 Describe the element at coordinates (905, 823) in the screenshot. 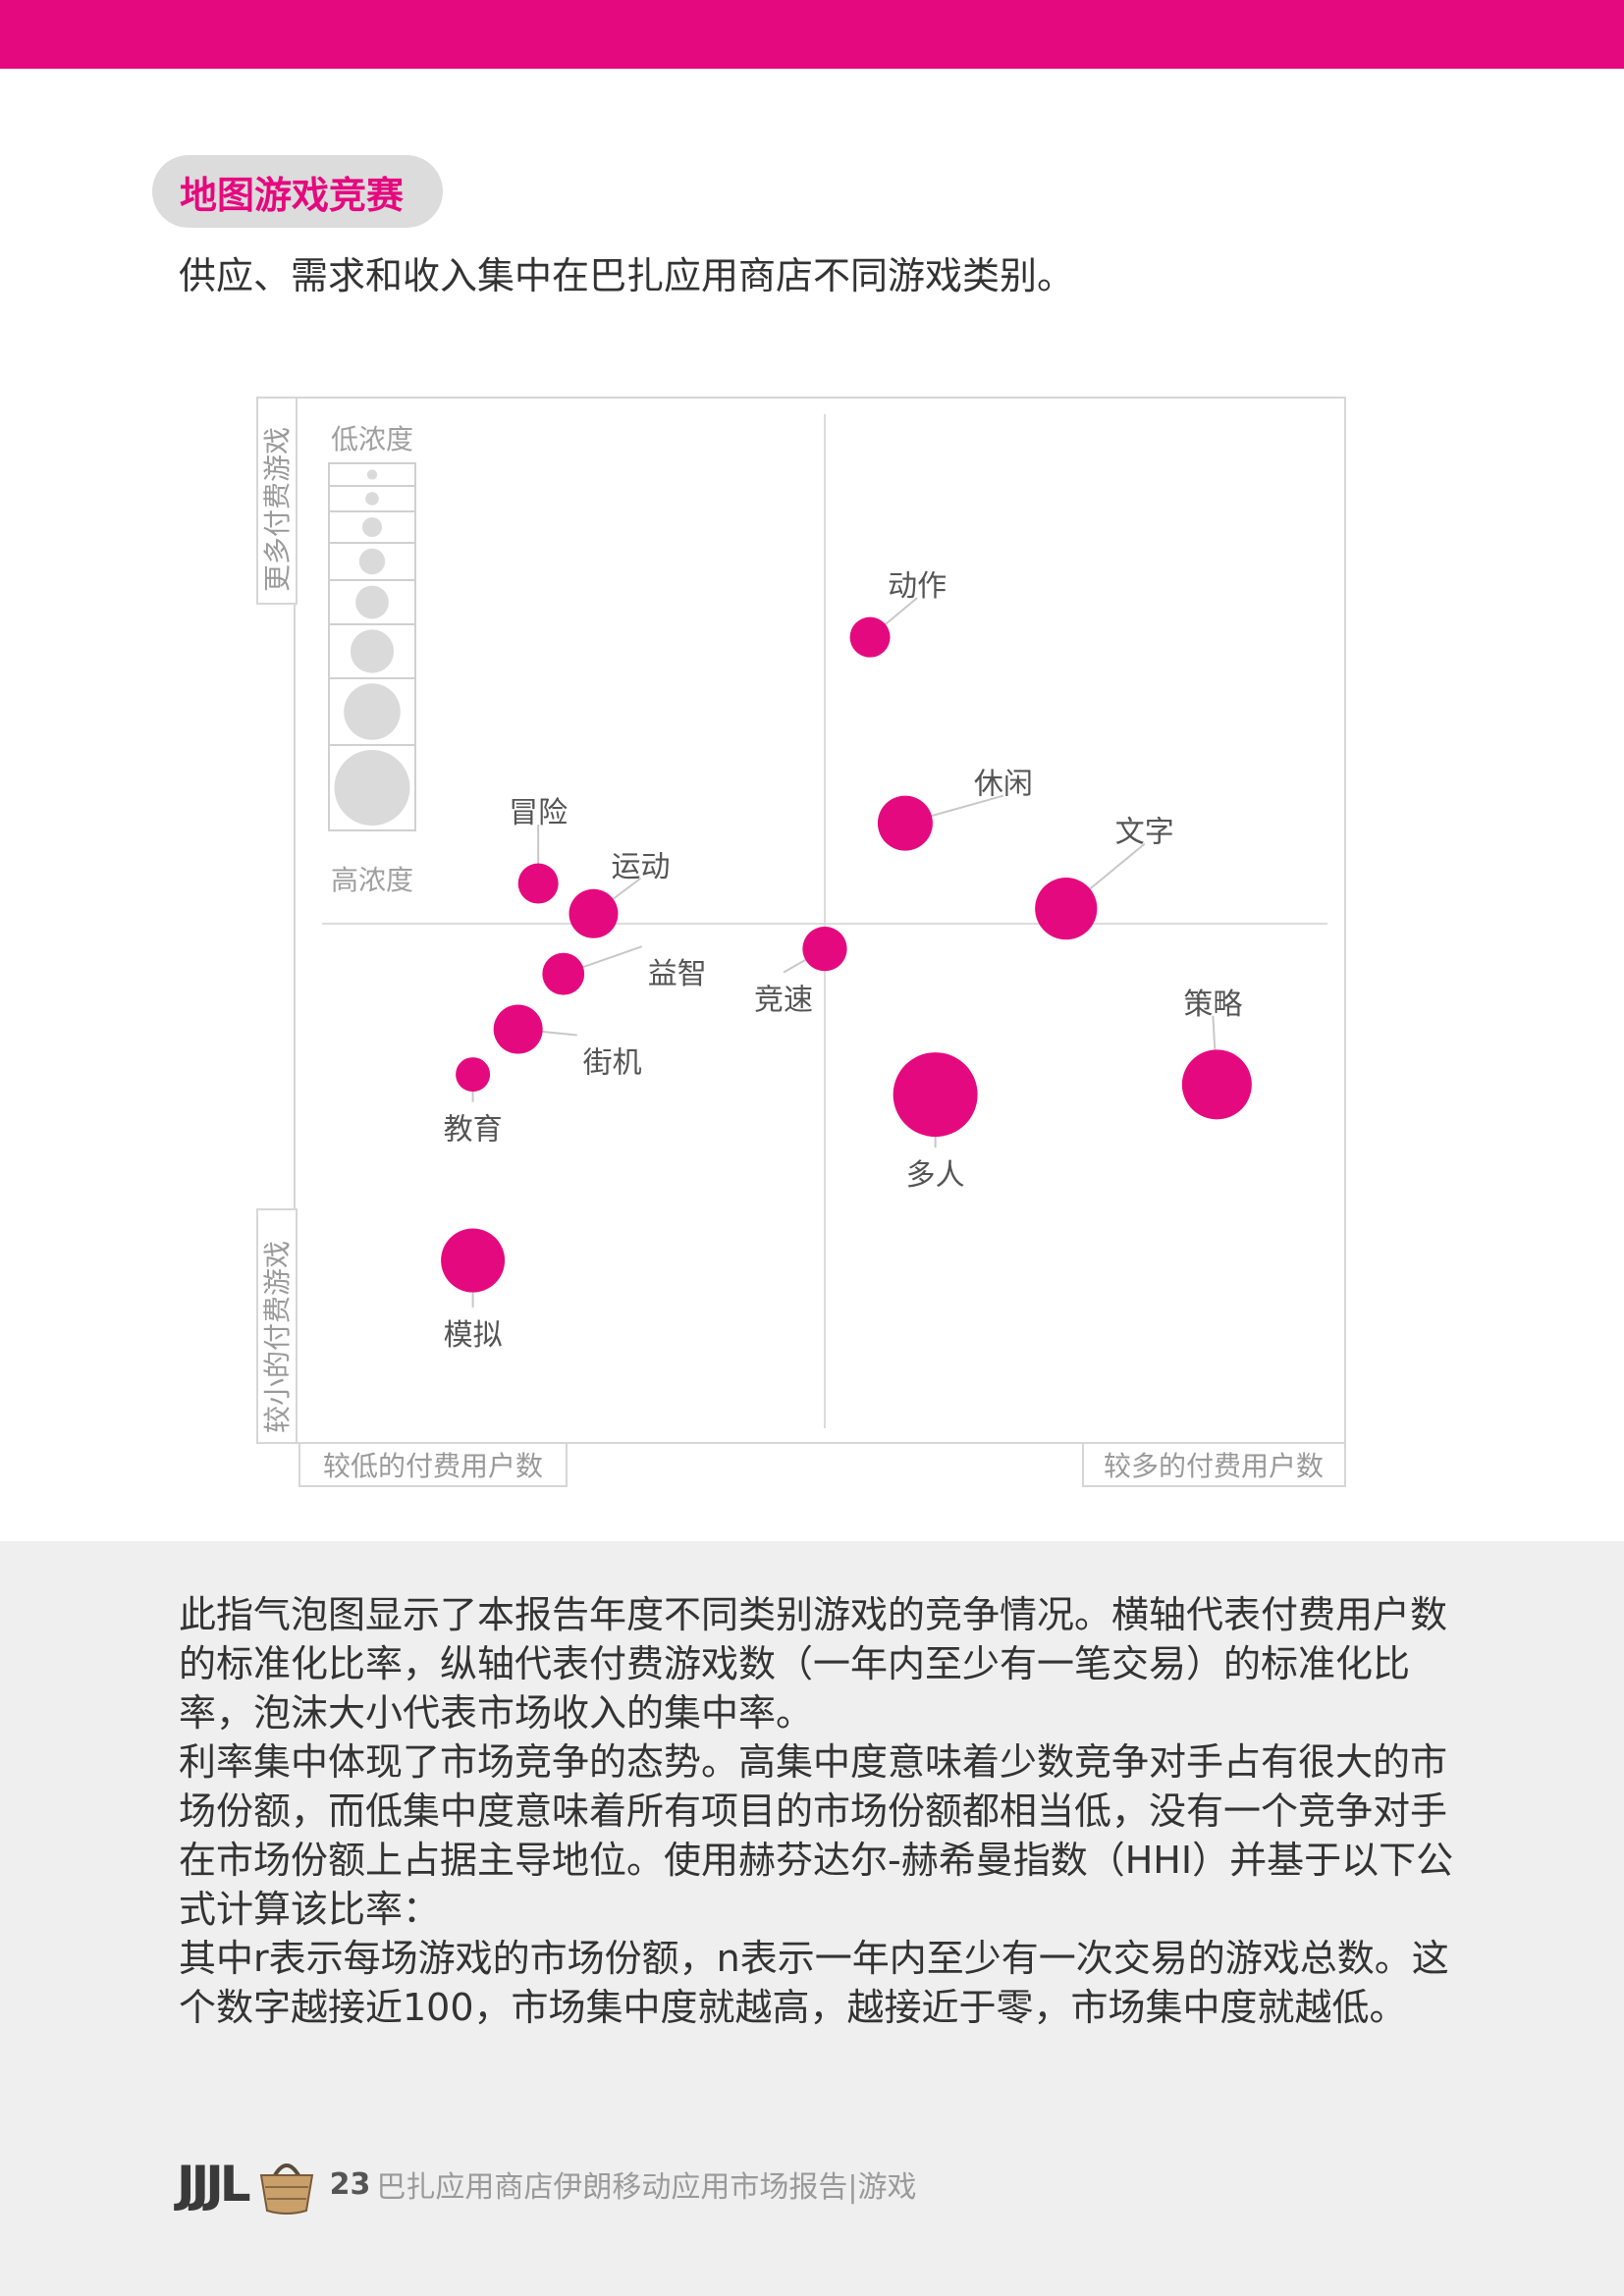

I see `bubble-休闲` at that location.